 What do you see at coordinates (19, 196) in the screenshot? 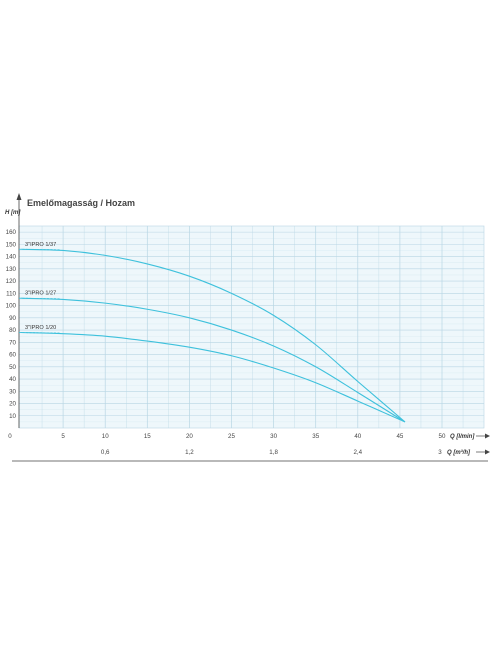
I see `y-axis-arrow-icon` at bounding box center [19, 196].